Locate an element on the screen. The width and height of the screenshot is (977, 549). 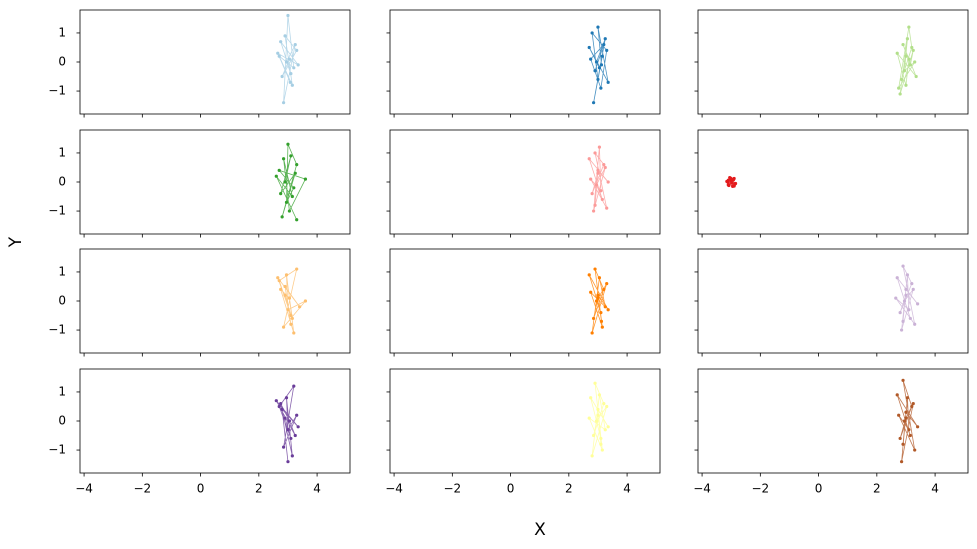
x-tick-label: −4 is located at coordinates (702, 489).